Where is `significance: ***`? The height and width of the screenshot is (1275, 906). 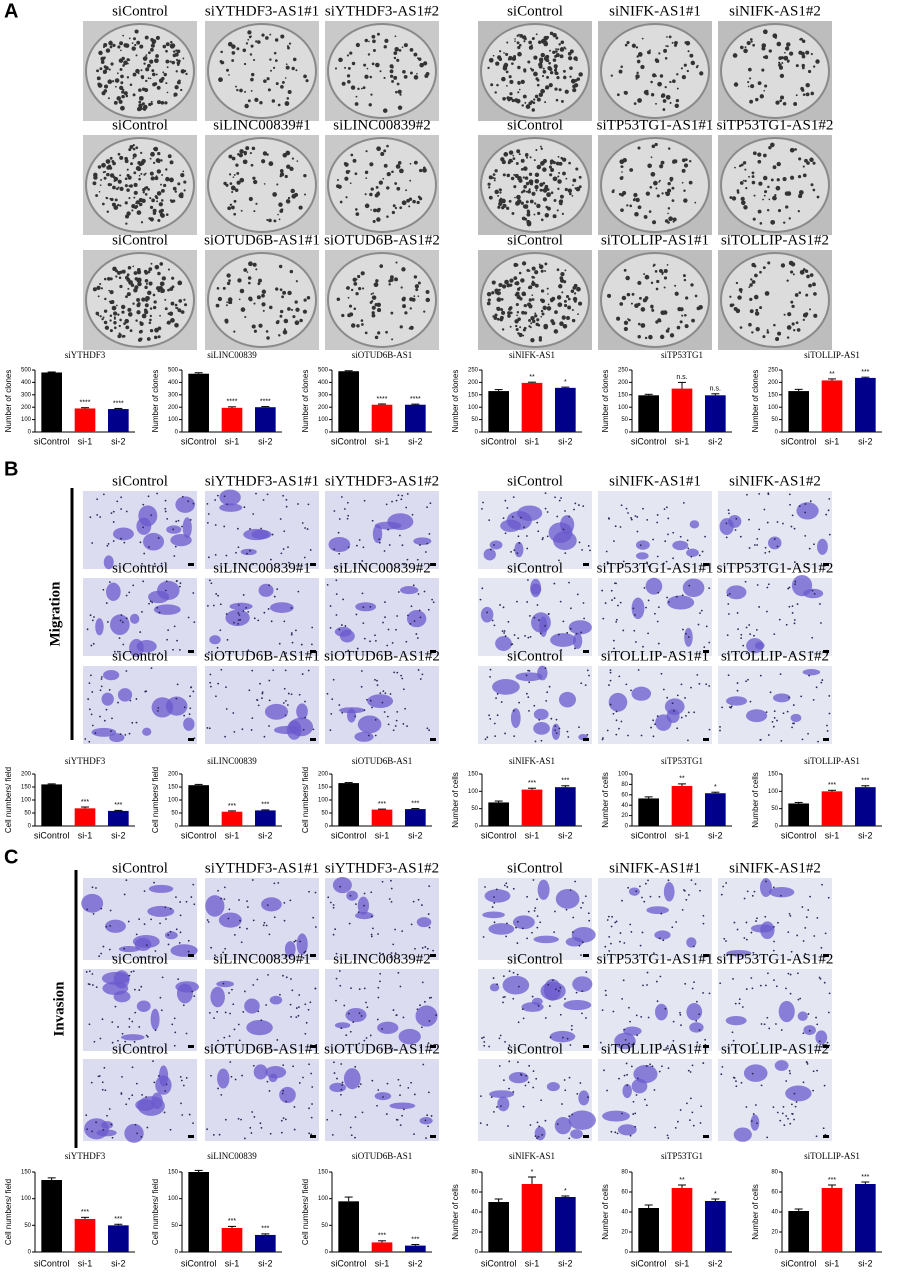
significance: *** is located at coordinates (118, 1219).